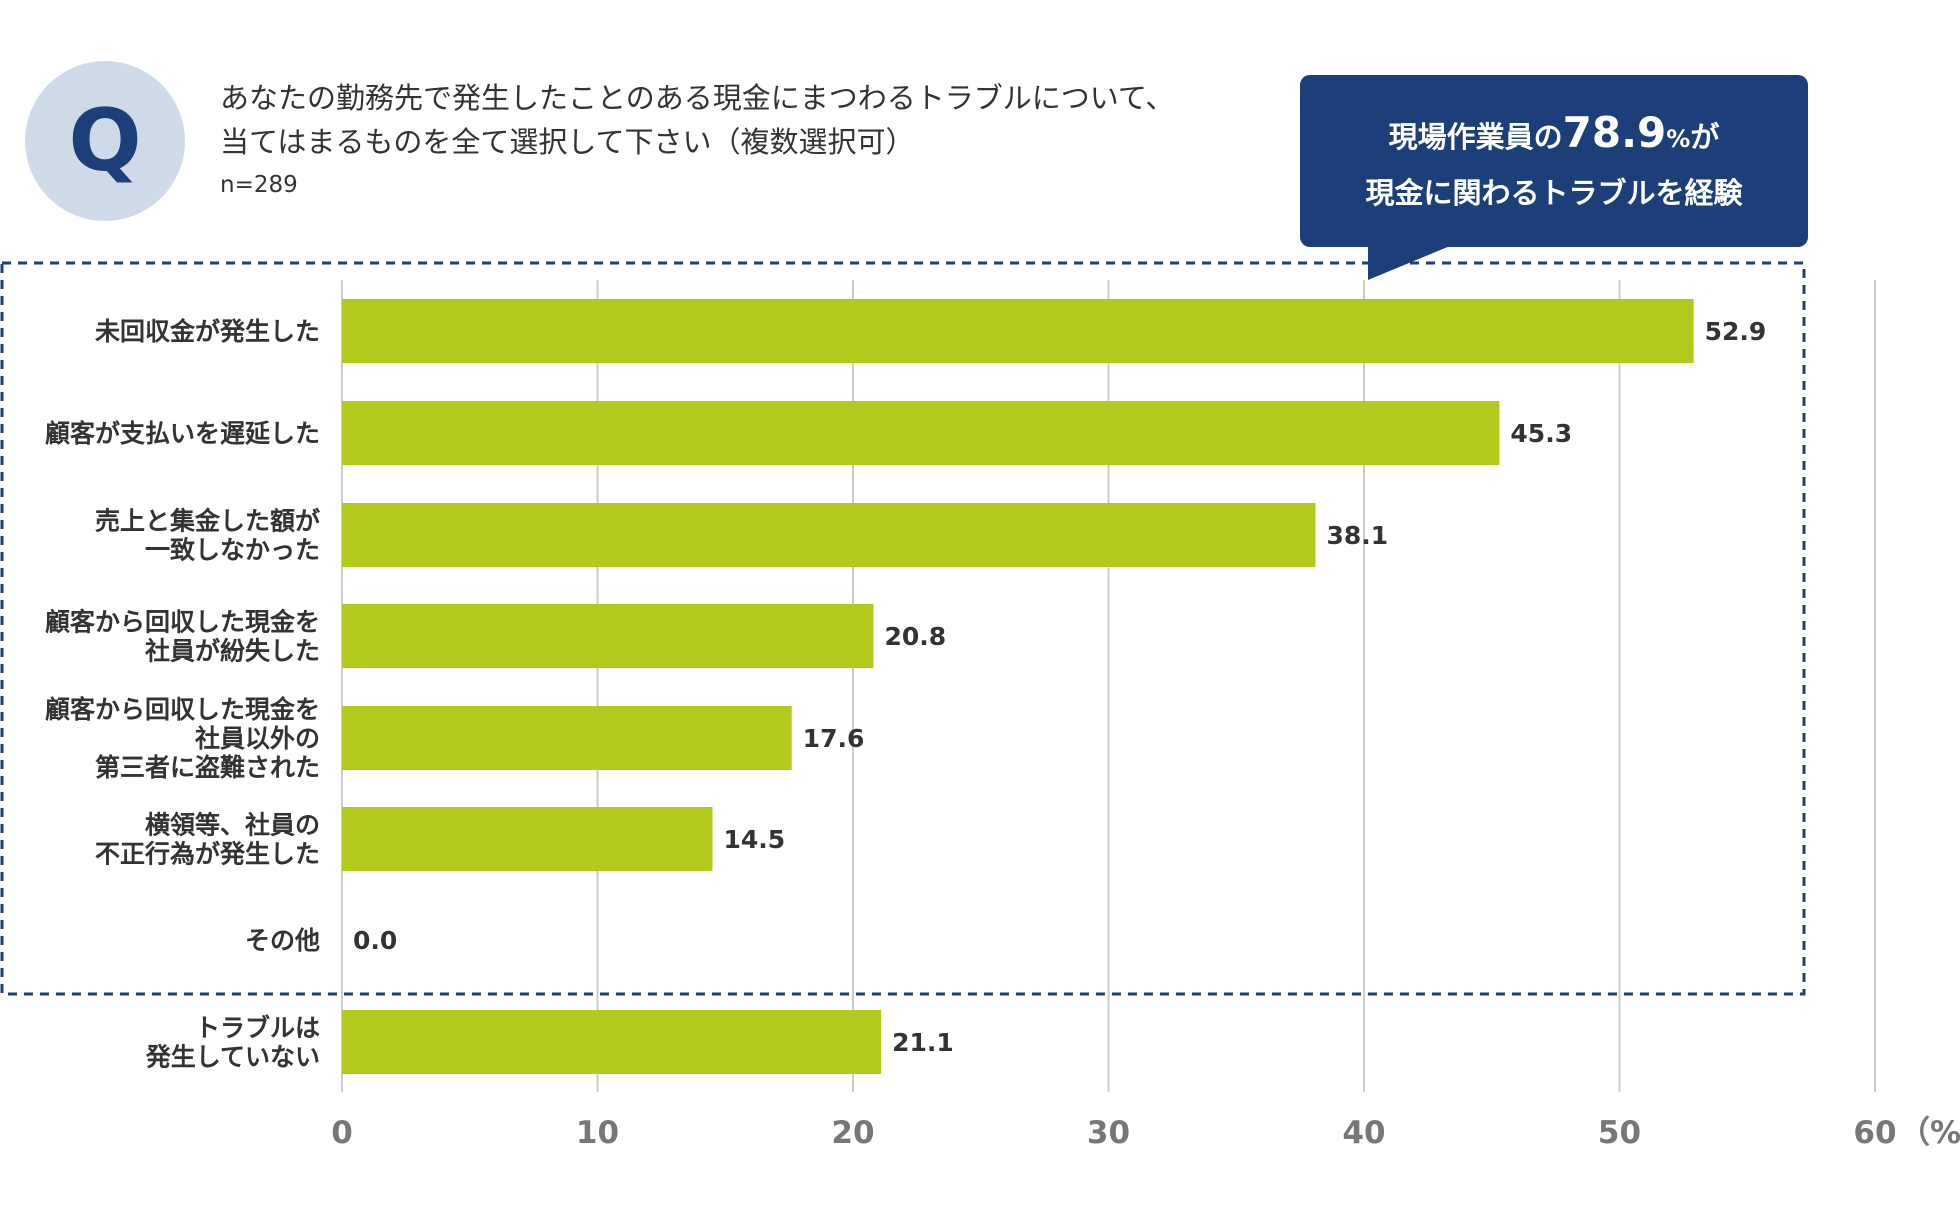 This screenshot has height=1220, width=1960. Describe the element at coordinates (1108, 1133) in the screenshot. I see `x-tick-label-3: 30` at that location.